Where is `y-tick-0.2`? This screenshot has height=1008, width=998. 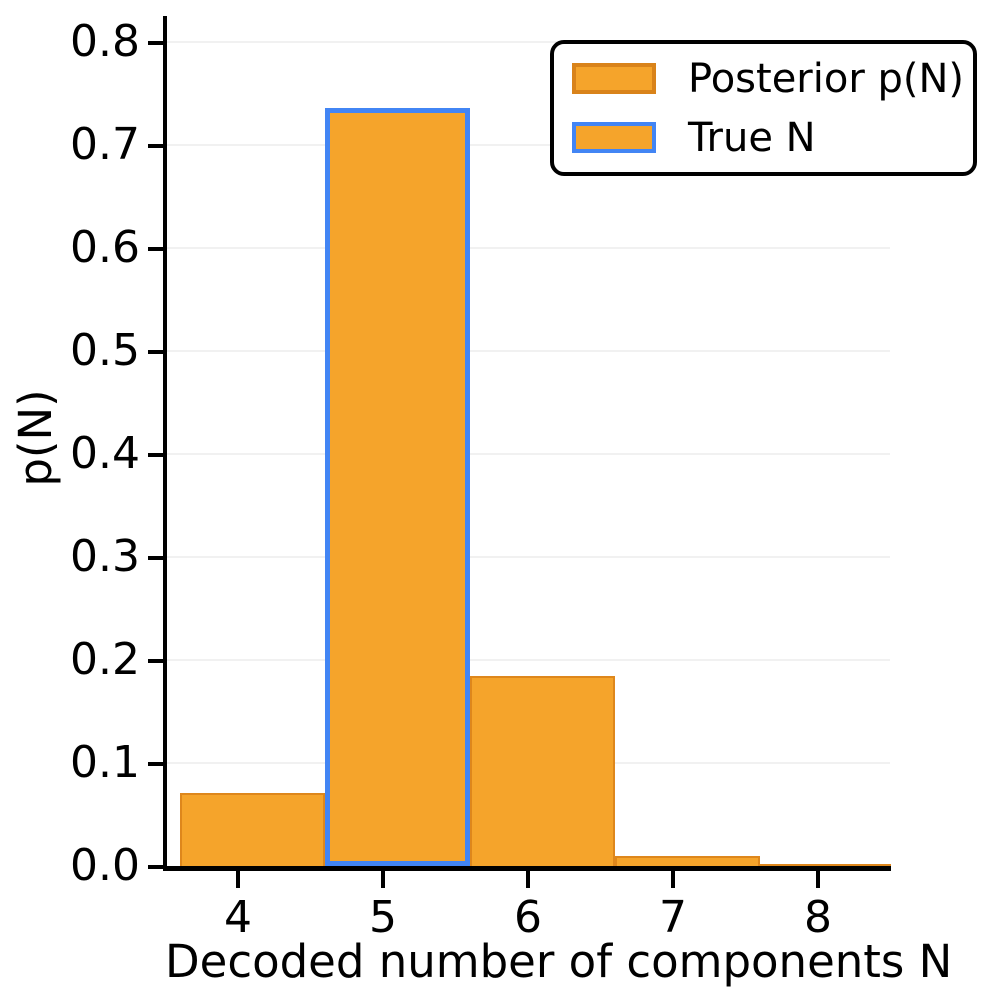 y-tick-0.2 is located at coordinates (156, 660).